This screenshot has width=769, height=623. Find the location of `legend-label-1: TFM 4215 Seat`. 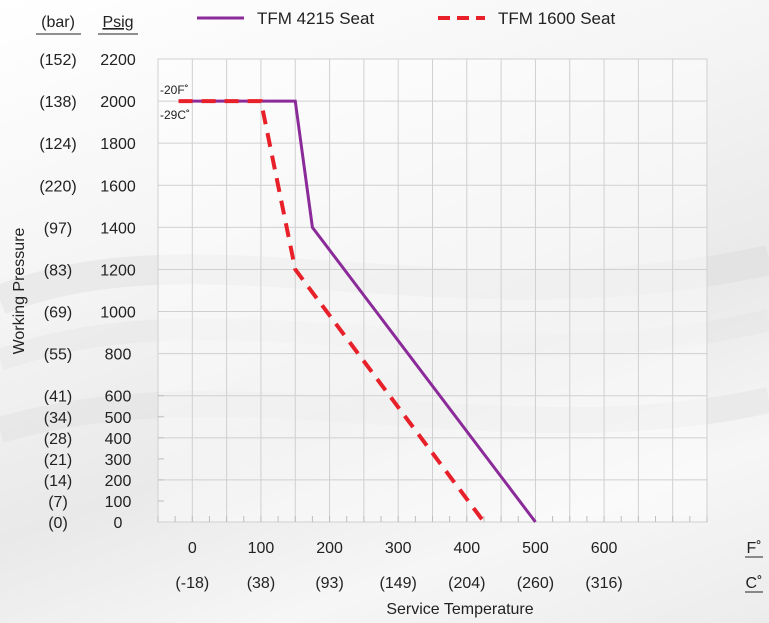

legend-label-1: TFM 4215 Seat is located at coordinates (315, 18).